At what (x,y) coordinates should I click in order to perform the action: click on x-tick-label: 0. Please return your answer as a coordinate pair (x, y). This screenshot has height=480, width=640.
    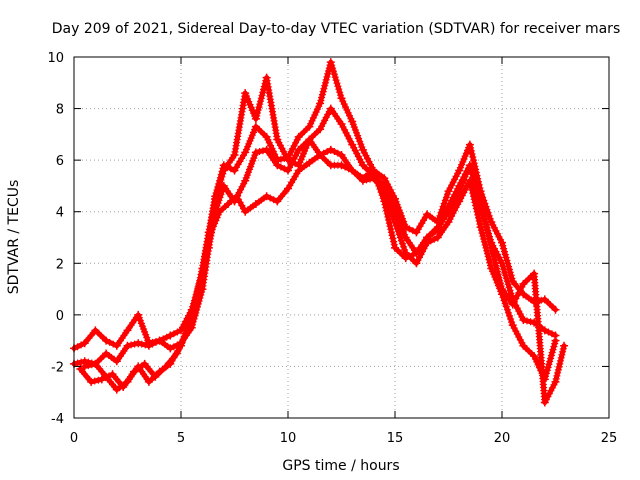
    Looking at the image, I should click on (74, 438).